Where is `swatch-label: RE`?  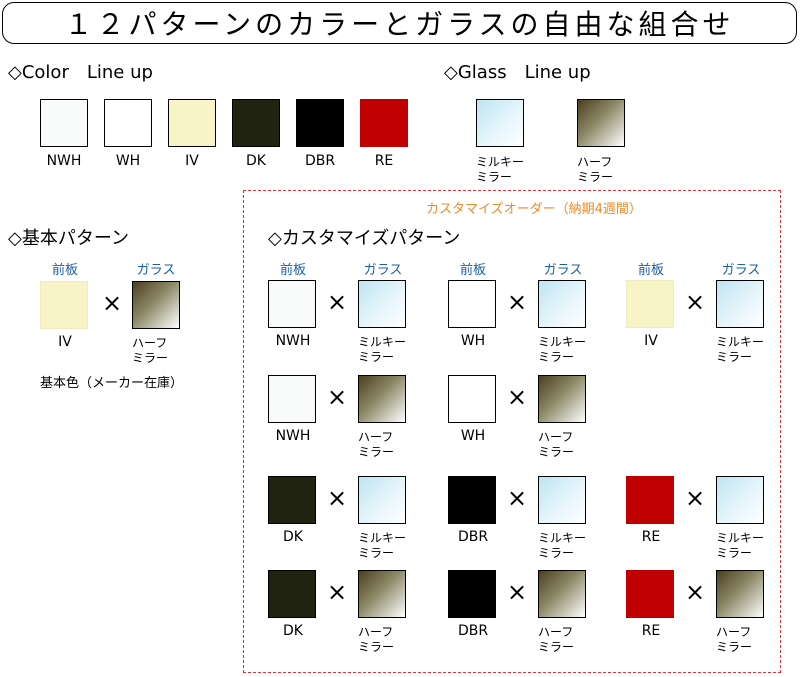
swatch-label: RE is located at coordinates (384, 161).